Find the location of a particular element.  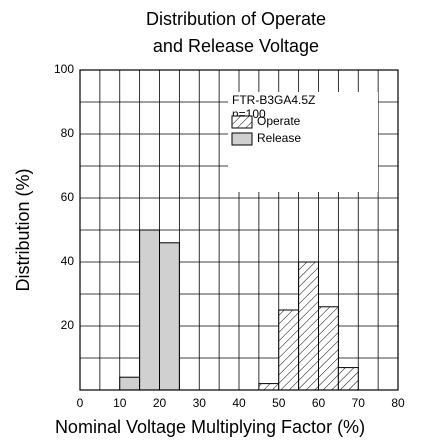

x-tick-label: 0 is located at coordinates (80, 403).